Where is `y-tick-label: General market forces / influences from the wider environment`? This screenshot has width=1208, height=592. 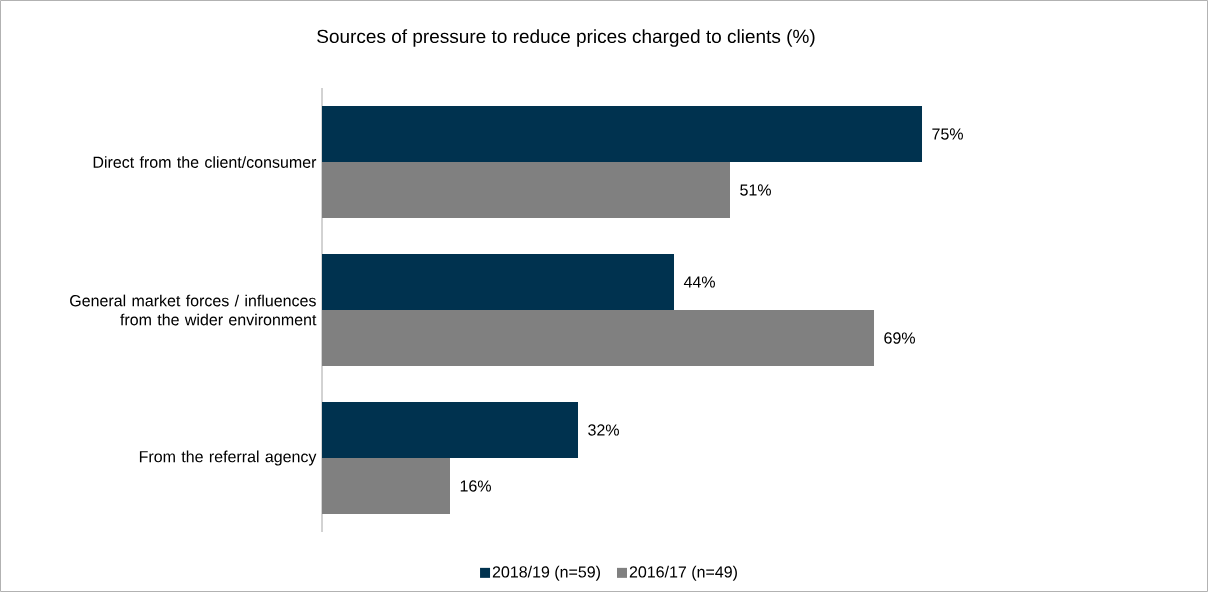 y-tick-label: General market forces / influences from the wider environment is located at coordinates (193, 310).